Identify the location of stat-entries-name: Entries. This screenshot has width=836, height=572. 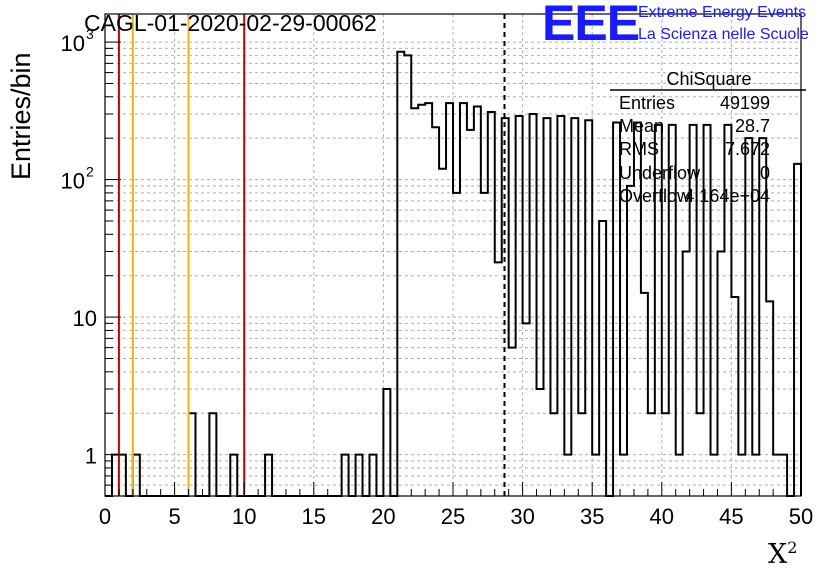
(647, 103).